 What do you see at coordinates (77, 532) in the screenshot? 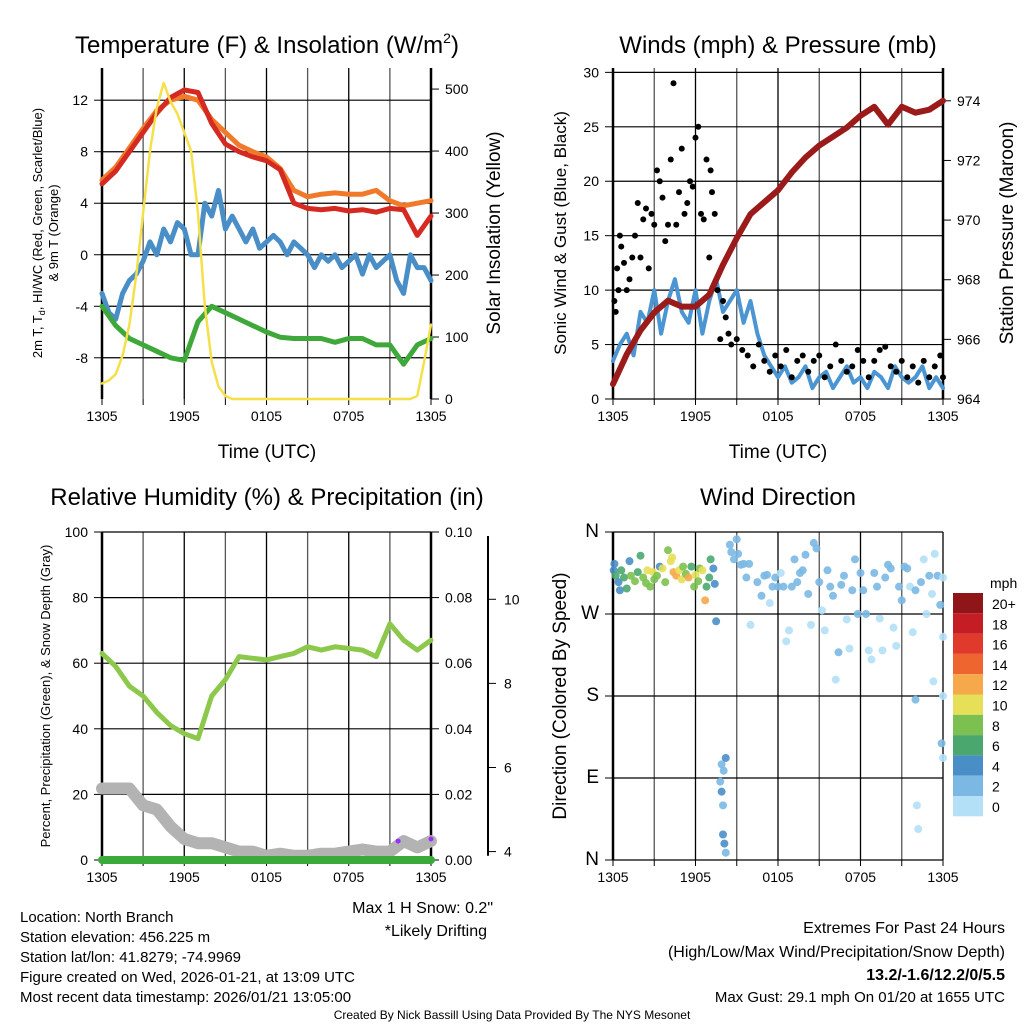
I see `y-tick-label: 100` at bounding box center [77, 532].